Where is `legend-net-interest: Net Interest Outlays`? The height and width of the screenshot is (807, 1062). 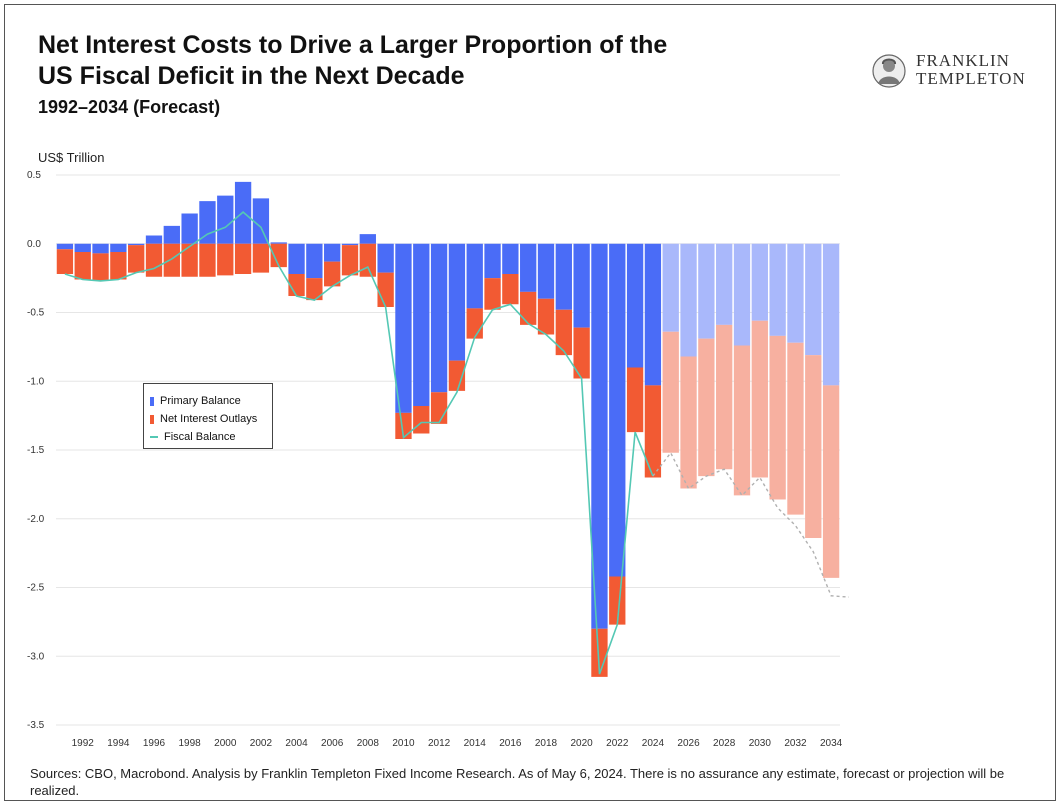 legend-net-interest: Net Interest Outlays is located at coordinates (203, 419).